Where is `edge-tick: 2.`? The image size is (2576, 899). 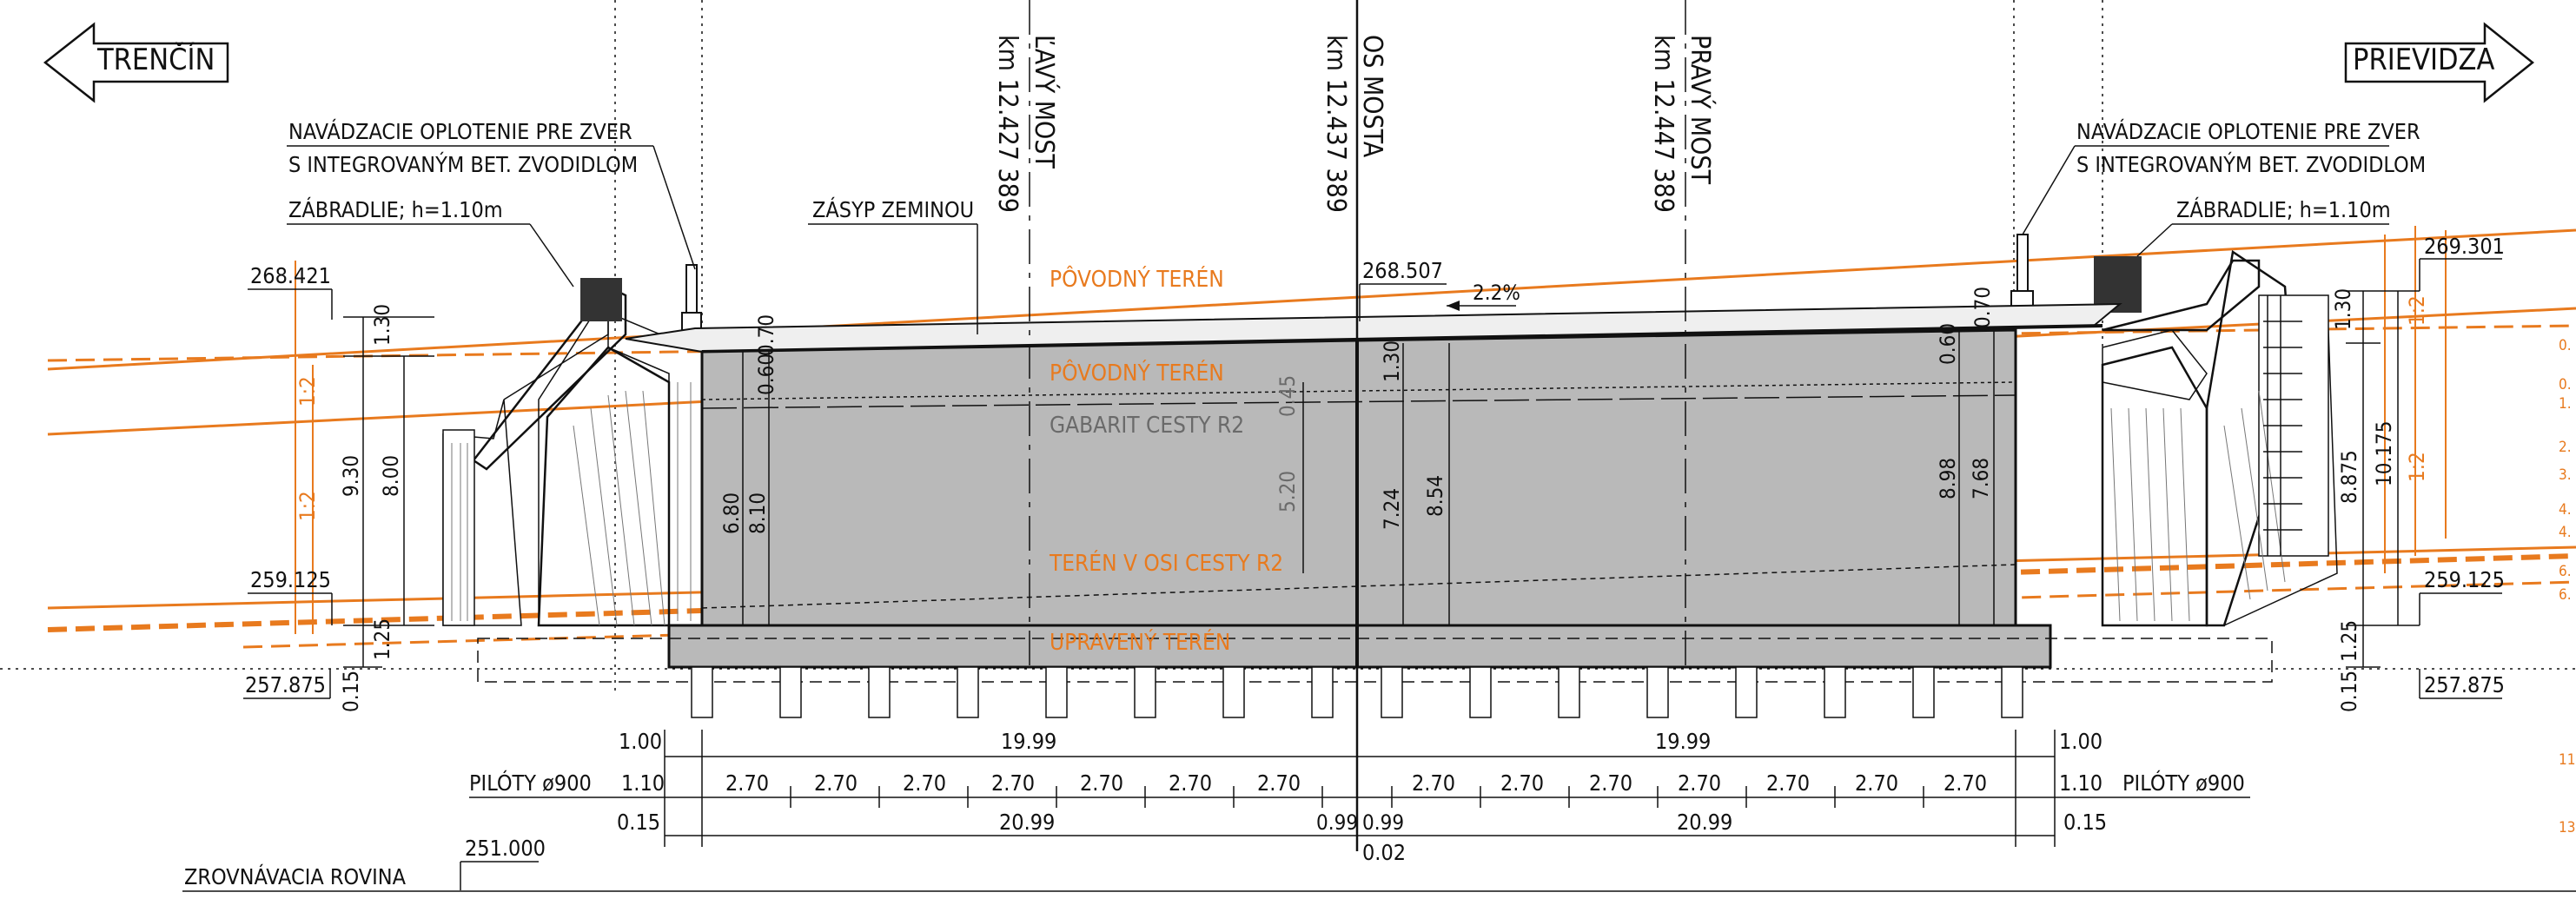
edge-tick: 2. is located at coordinates (2565, 447).